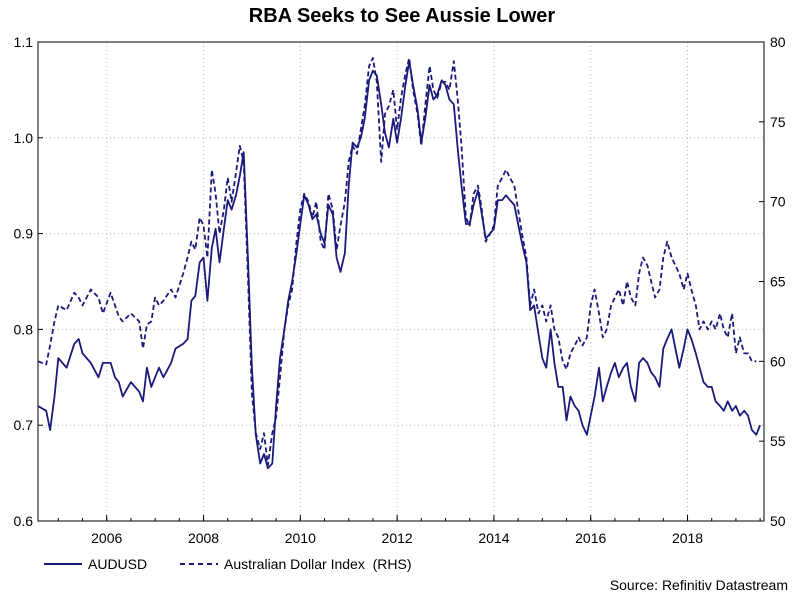 The height and width of the screenshot is (599, 804). Describe the element at coordinates (300, 538) in the screenshot. I see `tick-label-x: 2010` at that location.